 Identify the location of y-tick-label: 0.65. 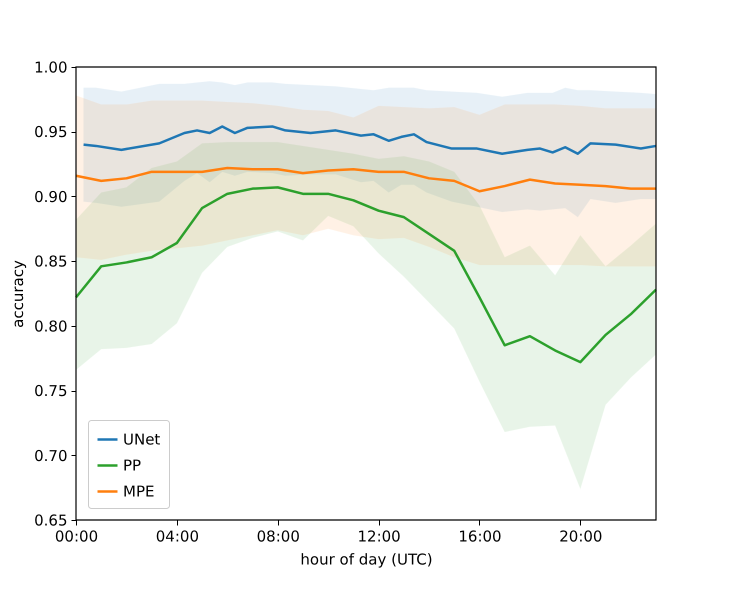
(51, 521).